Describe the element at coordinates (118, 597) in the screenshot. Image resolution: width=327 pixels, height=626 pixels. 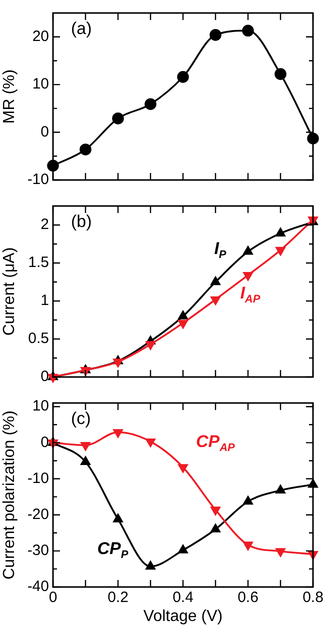
I see `x-tick-label: 0.2` at that location.